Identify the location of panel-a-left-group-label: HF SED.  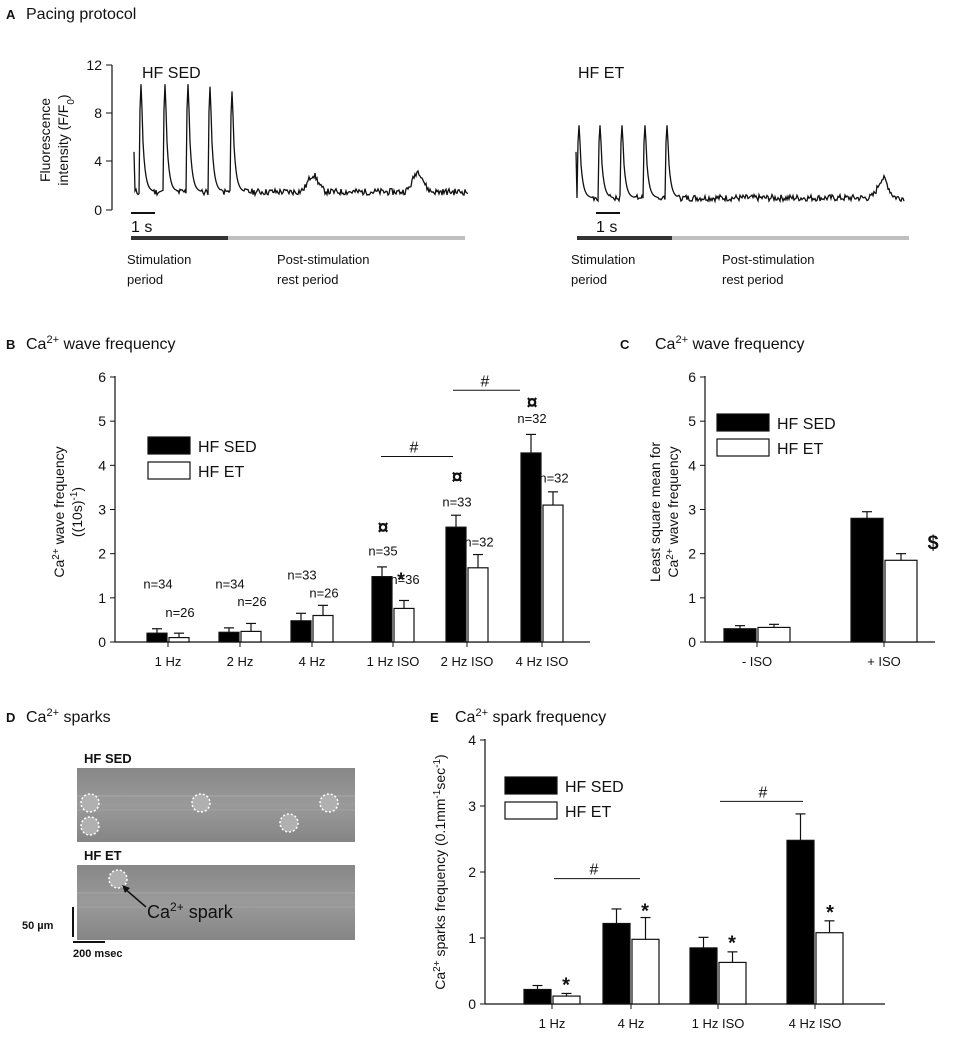
(171, 73).